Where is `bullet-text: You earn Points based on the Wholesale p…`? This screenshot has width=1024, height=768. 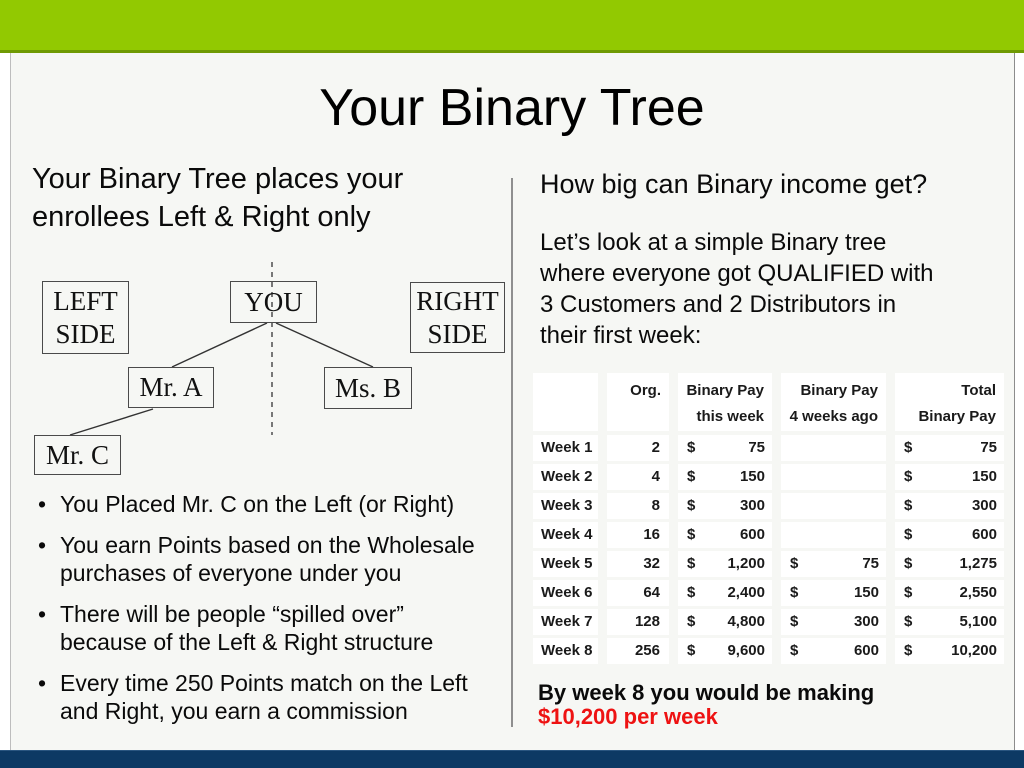
bullet-text: You earn Points based on the Wholesale p… is located at coordinates (267, 559).